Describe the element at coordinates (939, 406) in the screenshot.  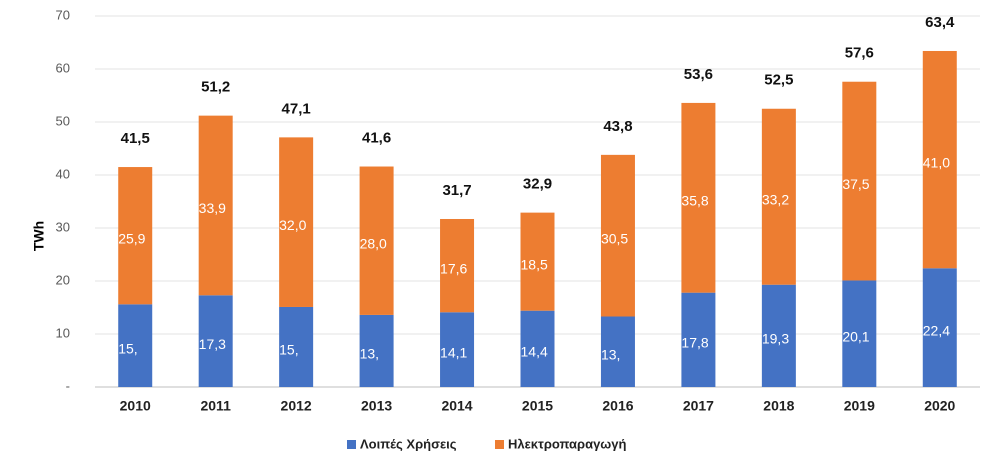
I see `x-tick-label: 2020` at that location.